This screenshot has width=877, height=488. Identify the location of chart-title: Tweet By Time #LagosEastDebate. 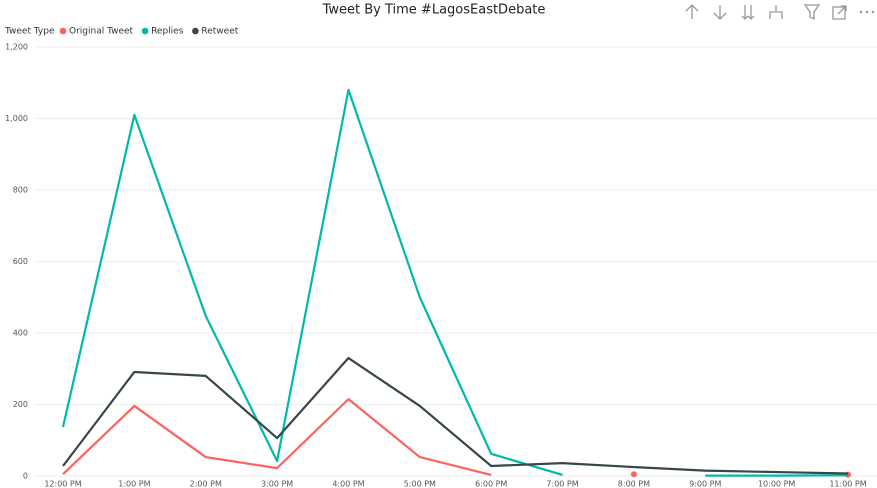
(434, 10).